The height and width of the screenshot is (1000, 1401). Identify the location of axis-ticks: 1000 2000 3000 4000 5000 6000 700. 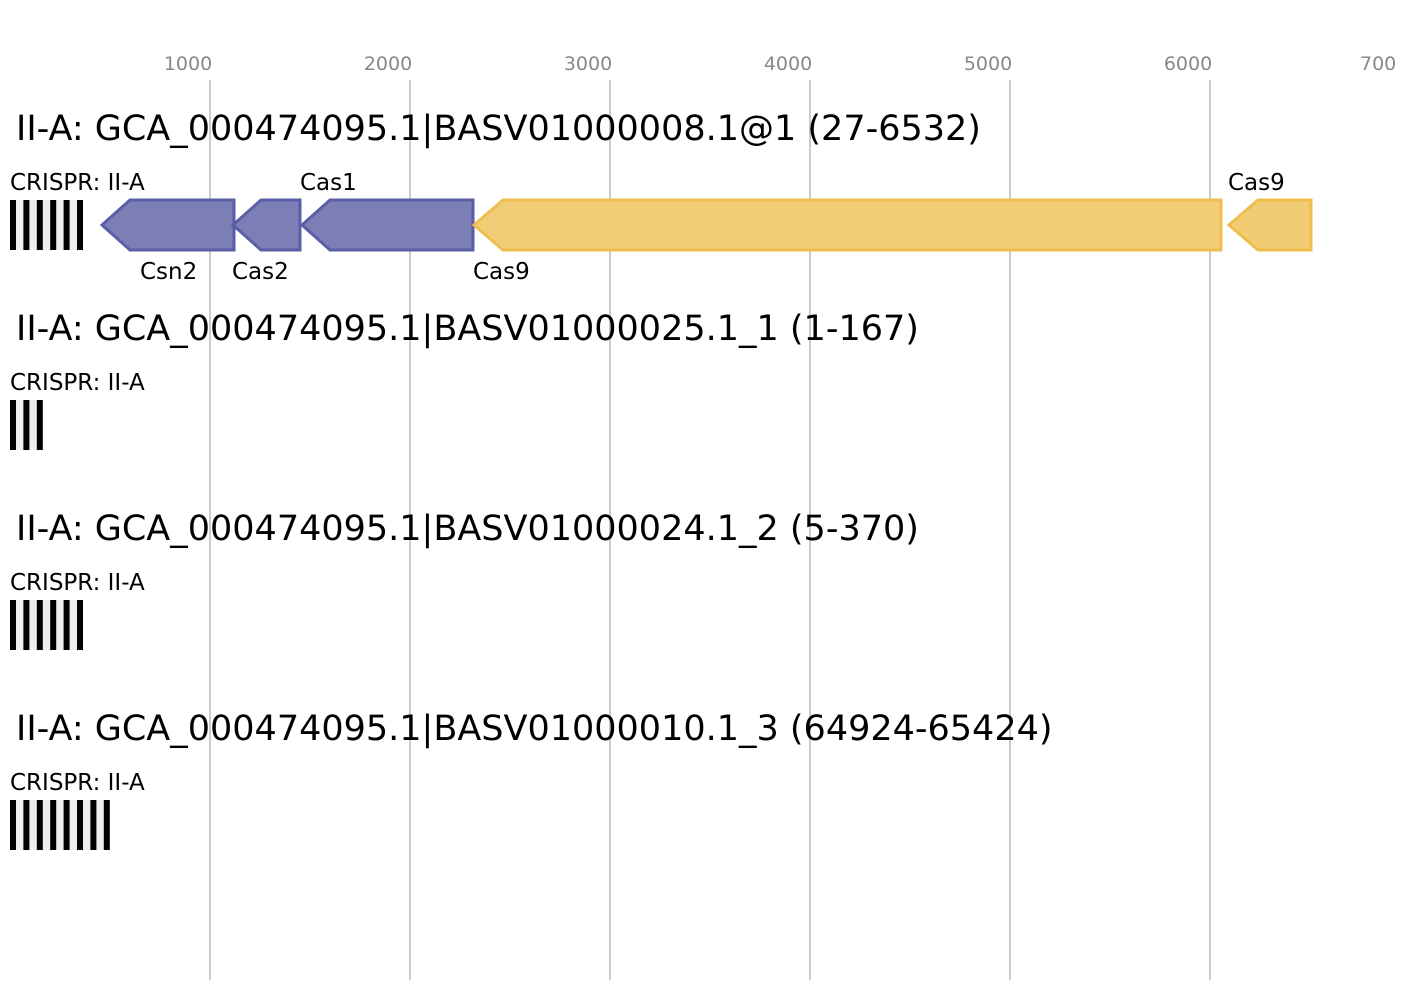
(780, 64).